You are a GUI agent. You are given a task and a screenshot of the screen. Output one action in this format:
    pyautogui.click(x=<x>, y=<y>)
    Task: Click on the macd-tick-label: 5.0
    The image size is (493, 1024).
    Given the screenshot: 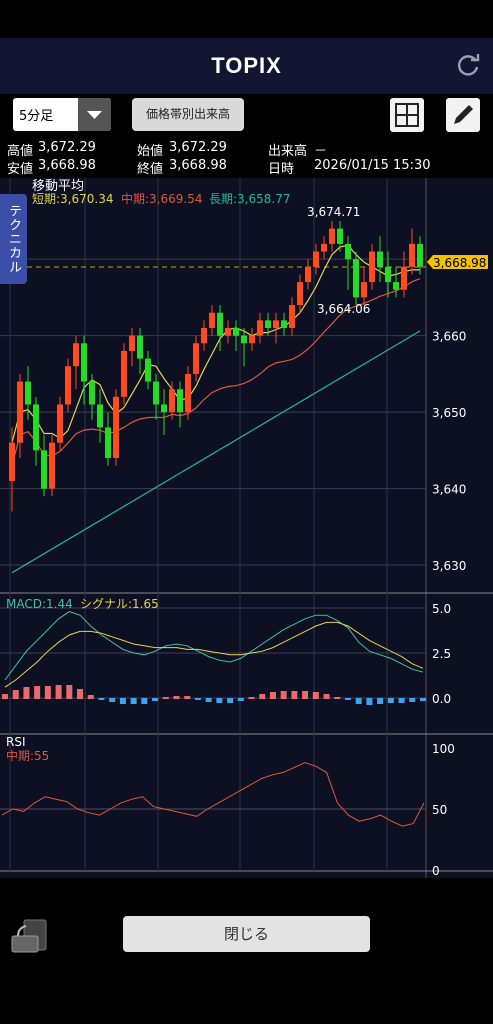 What is the action you would take?
    pyautogui.click(x=441, y=609)
    